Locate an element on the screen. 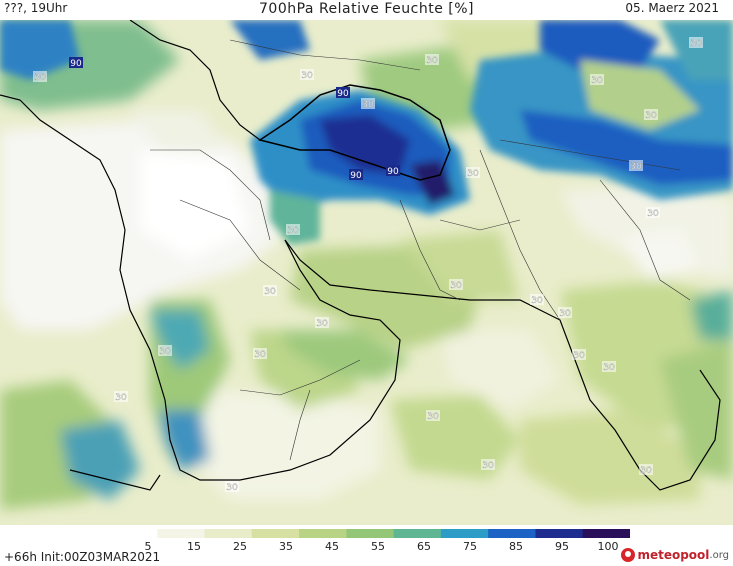 Image resolution: width=733 pixels, height=566 pixels. logo-suffix: .org is located at coordinates (719, 555).